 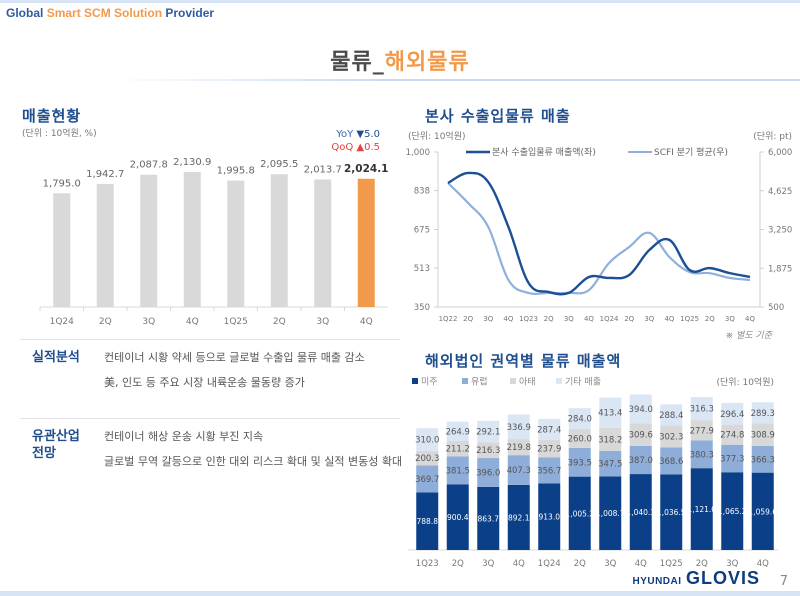 I want to click on legend-label-hq-revenue: 본사 수출입물류 매출액(좌), so click(x=544, y=152).